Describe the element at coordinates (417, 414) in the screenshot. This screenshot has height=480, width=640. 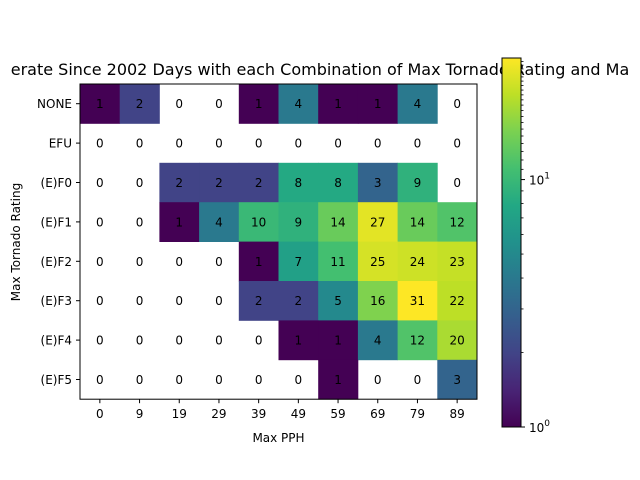
I see `x-tick-label: 79` at that location.